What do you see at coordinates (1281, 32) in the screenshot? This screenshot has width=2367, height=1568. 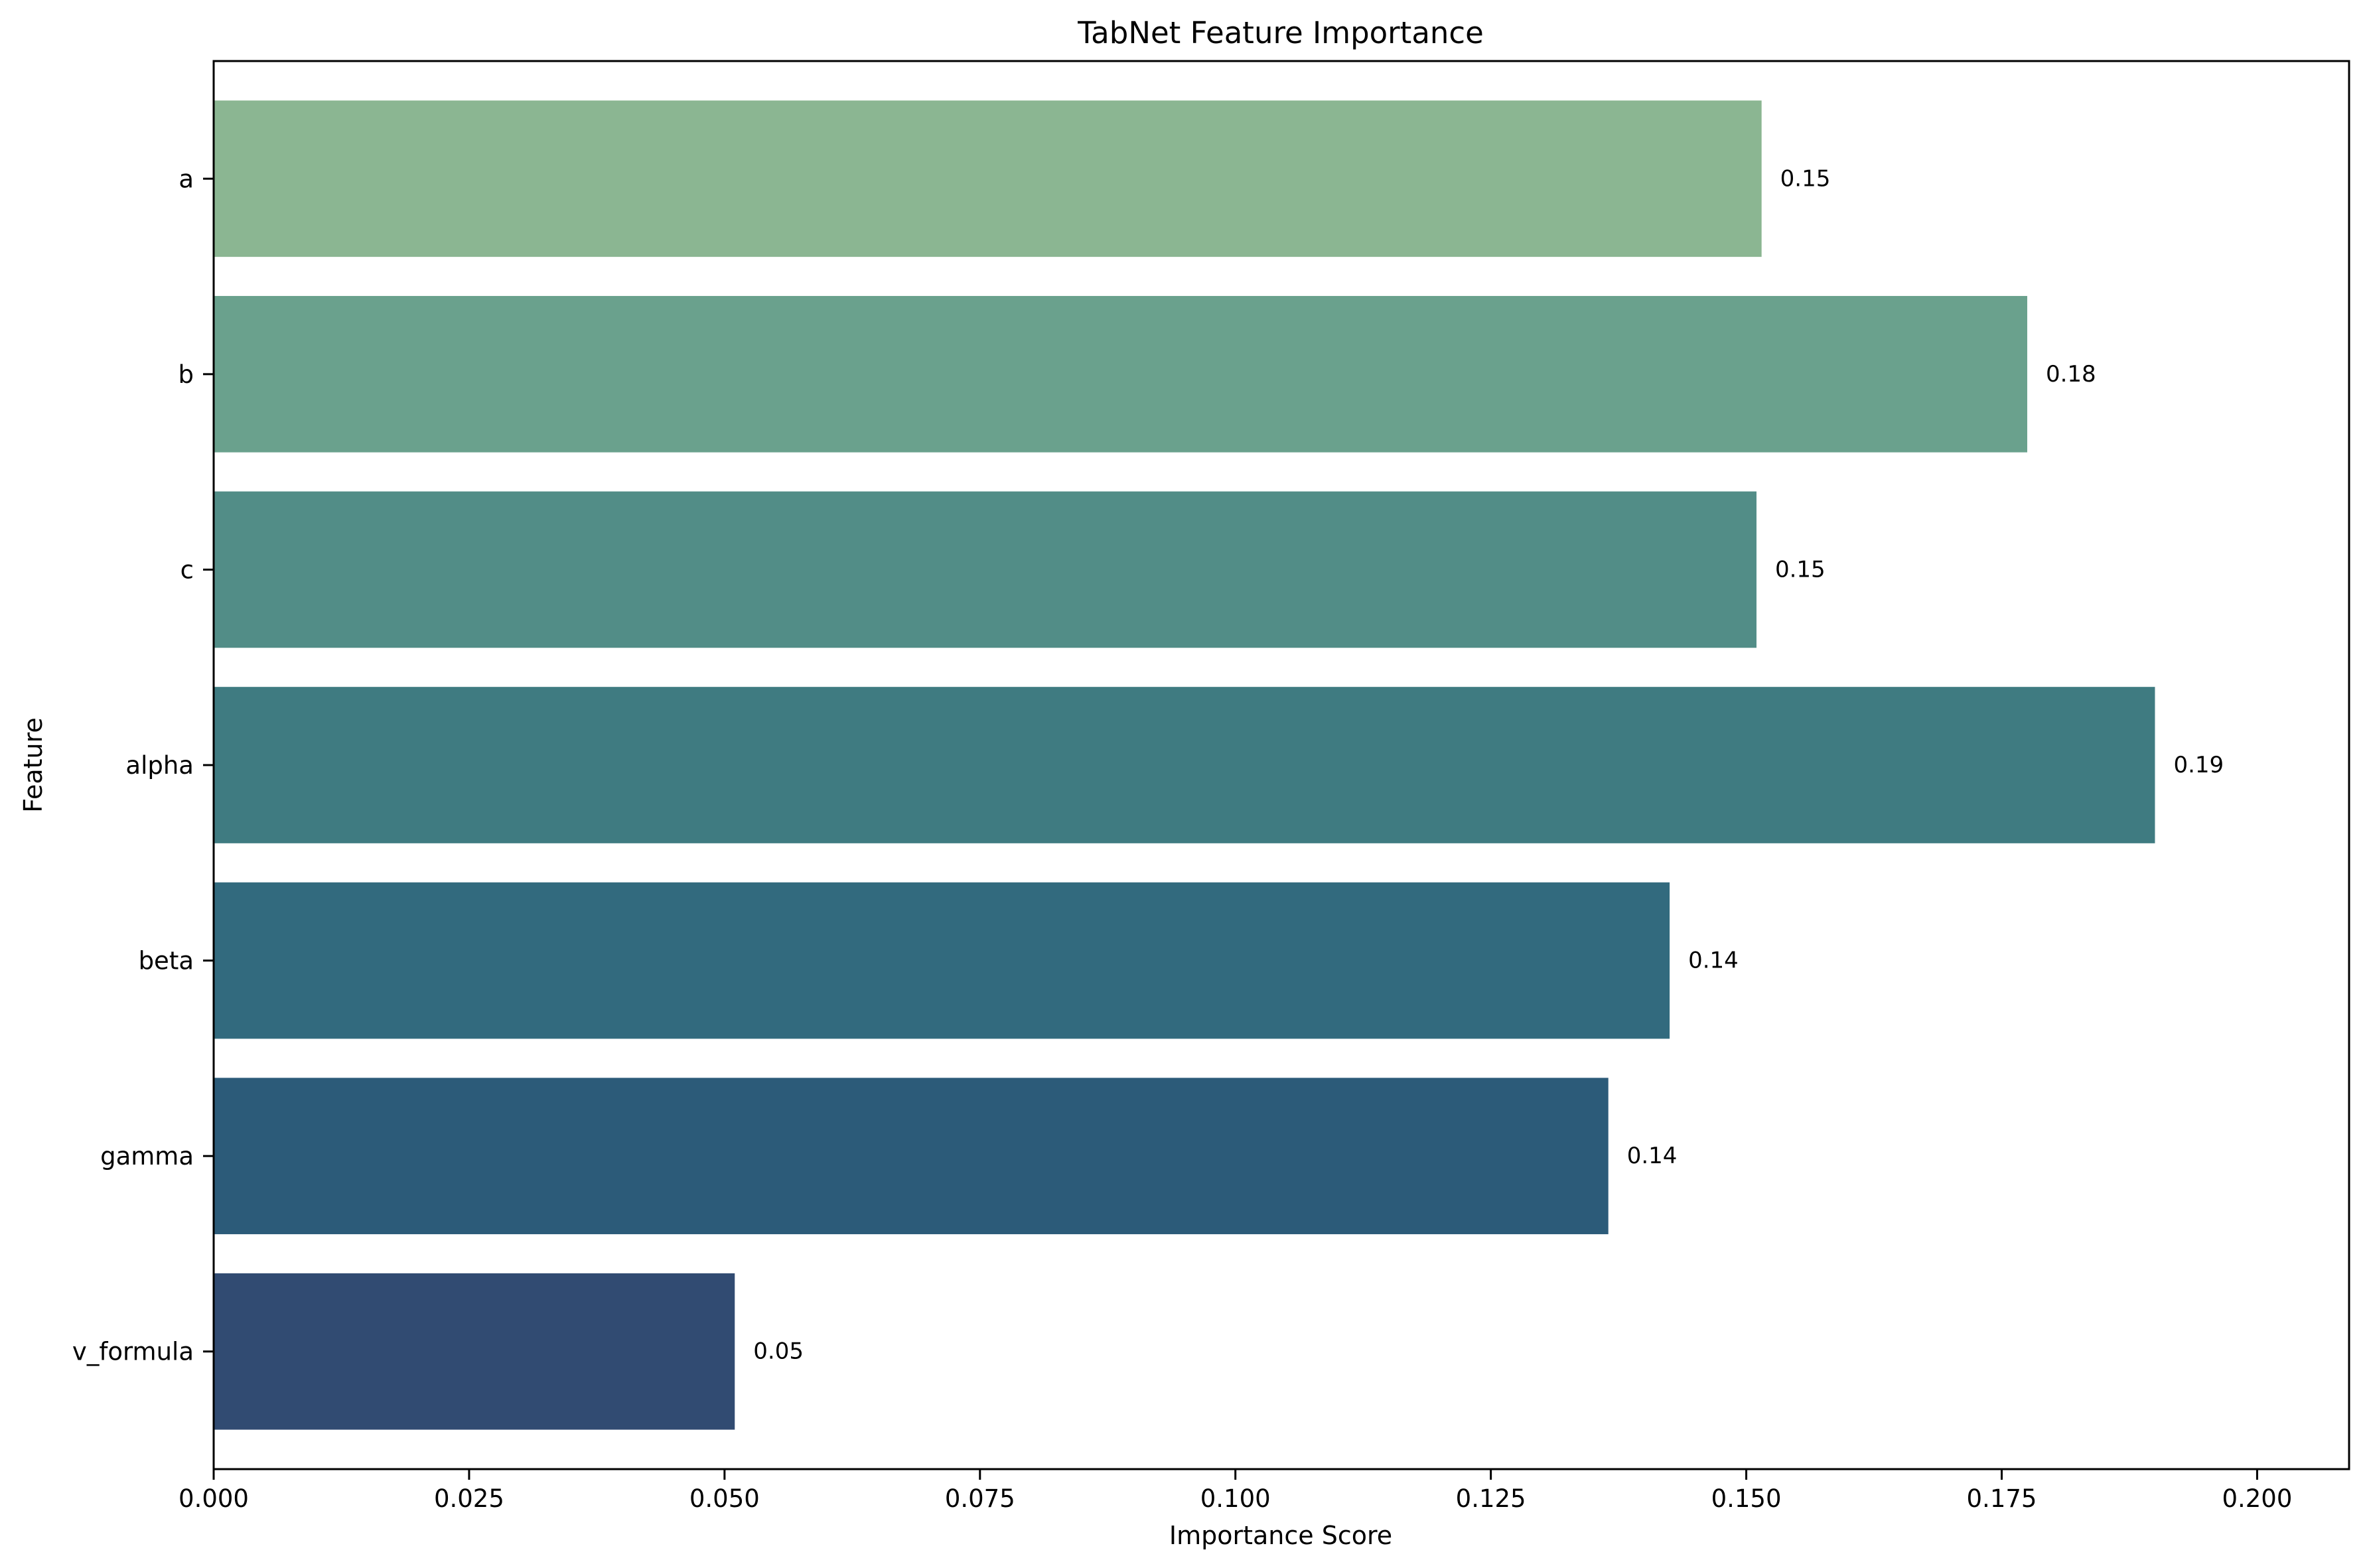 I see `chart-title: TabNet Feature Importance` at bounding box center [1281, 32].